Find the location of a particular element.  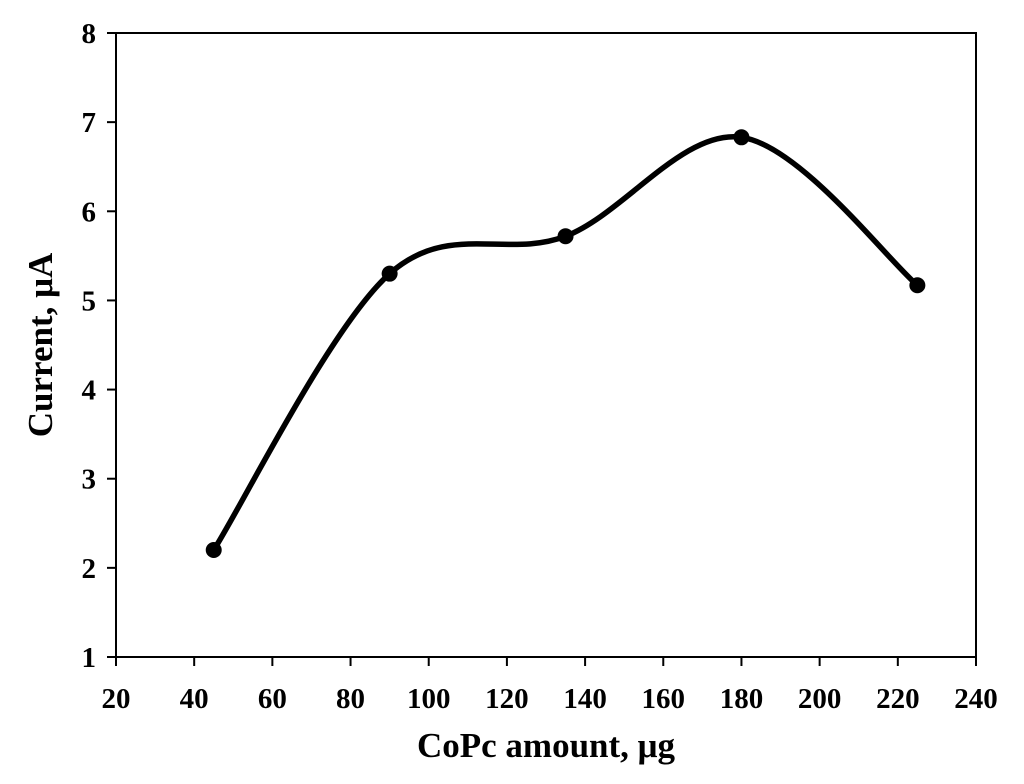

x-axis-ticks: 20 40 60 80 100 120 140 160 180 200 220 240 is located at coordinates (550, 686).